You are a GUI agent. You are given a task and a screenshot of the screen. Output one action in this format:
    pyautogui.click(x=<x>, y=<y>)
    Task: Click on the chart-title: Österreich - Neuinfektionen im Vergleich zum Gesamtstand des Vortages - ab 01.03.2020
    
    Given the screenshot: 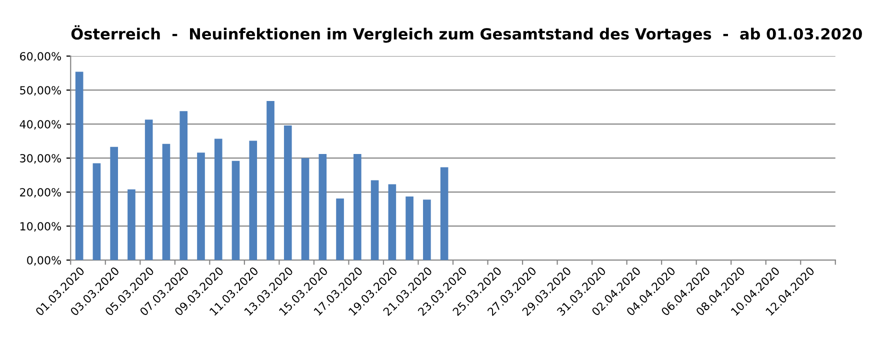 What is the action you would take?
    pyautogui.click(x=466, y=34)
    